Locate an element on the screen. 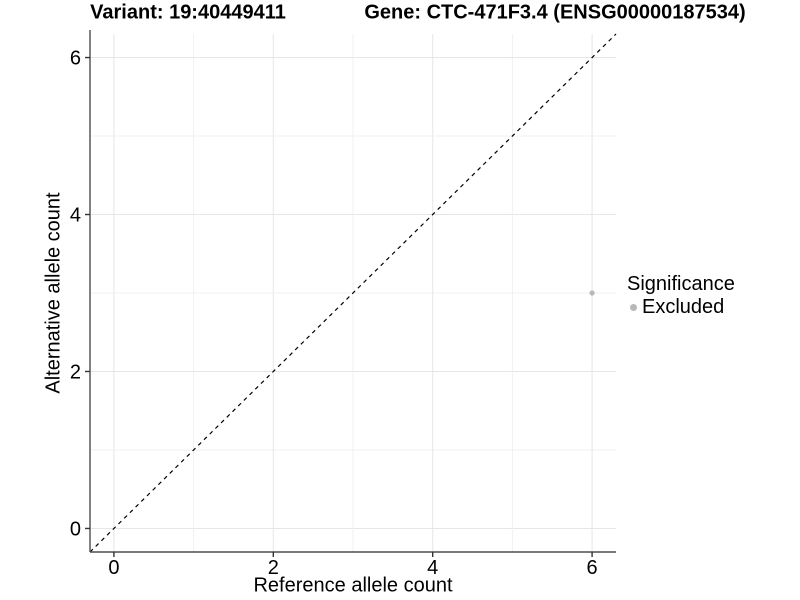 This screenshot has width=800, height=600. legend-item-label: Excluded is located at coordinates (683, 307).